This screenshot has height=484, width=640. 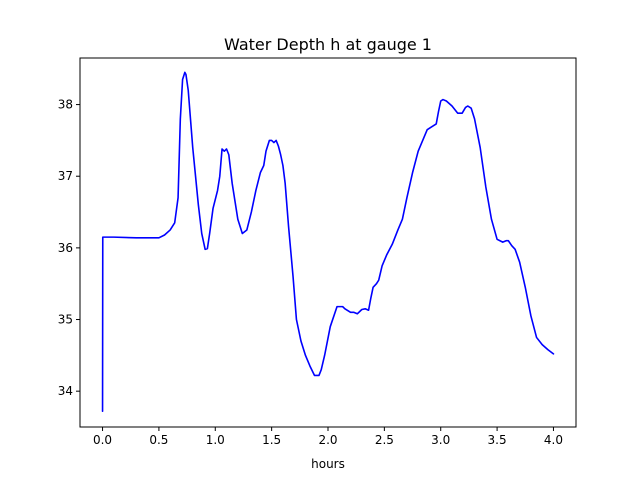 I want to click on y-axis: 34 35 36 37 38, so click(x=69, y=248).